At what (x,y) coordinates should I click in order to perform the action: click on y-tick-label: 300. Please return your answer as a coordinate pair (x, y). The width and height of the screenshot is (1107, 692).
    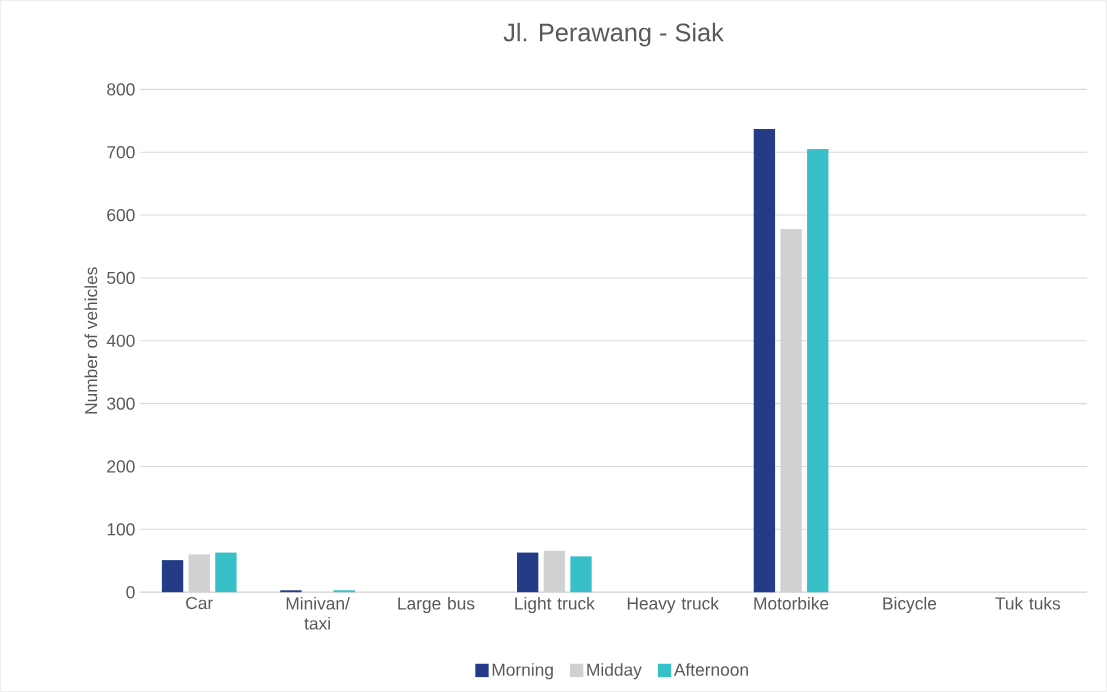
    Looking at the image, I should click on (121, 403).